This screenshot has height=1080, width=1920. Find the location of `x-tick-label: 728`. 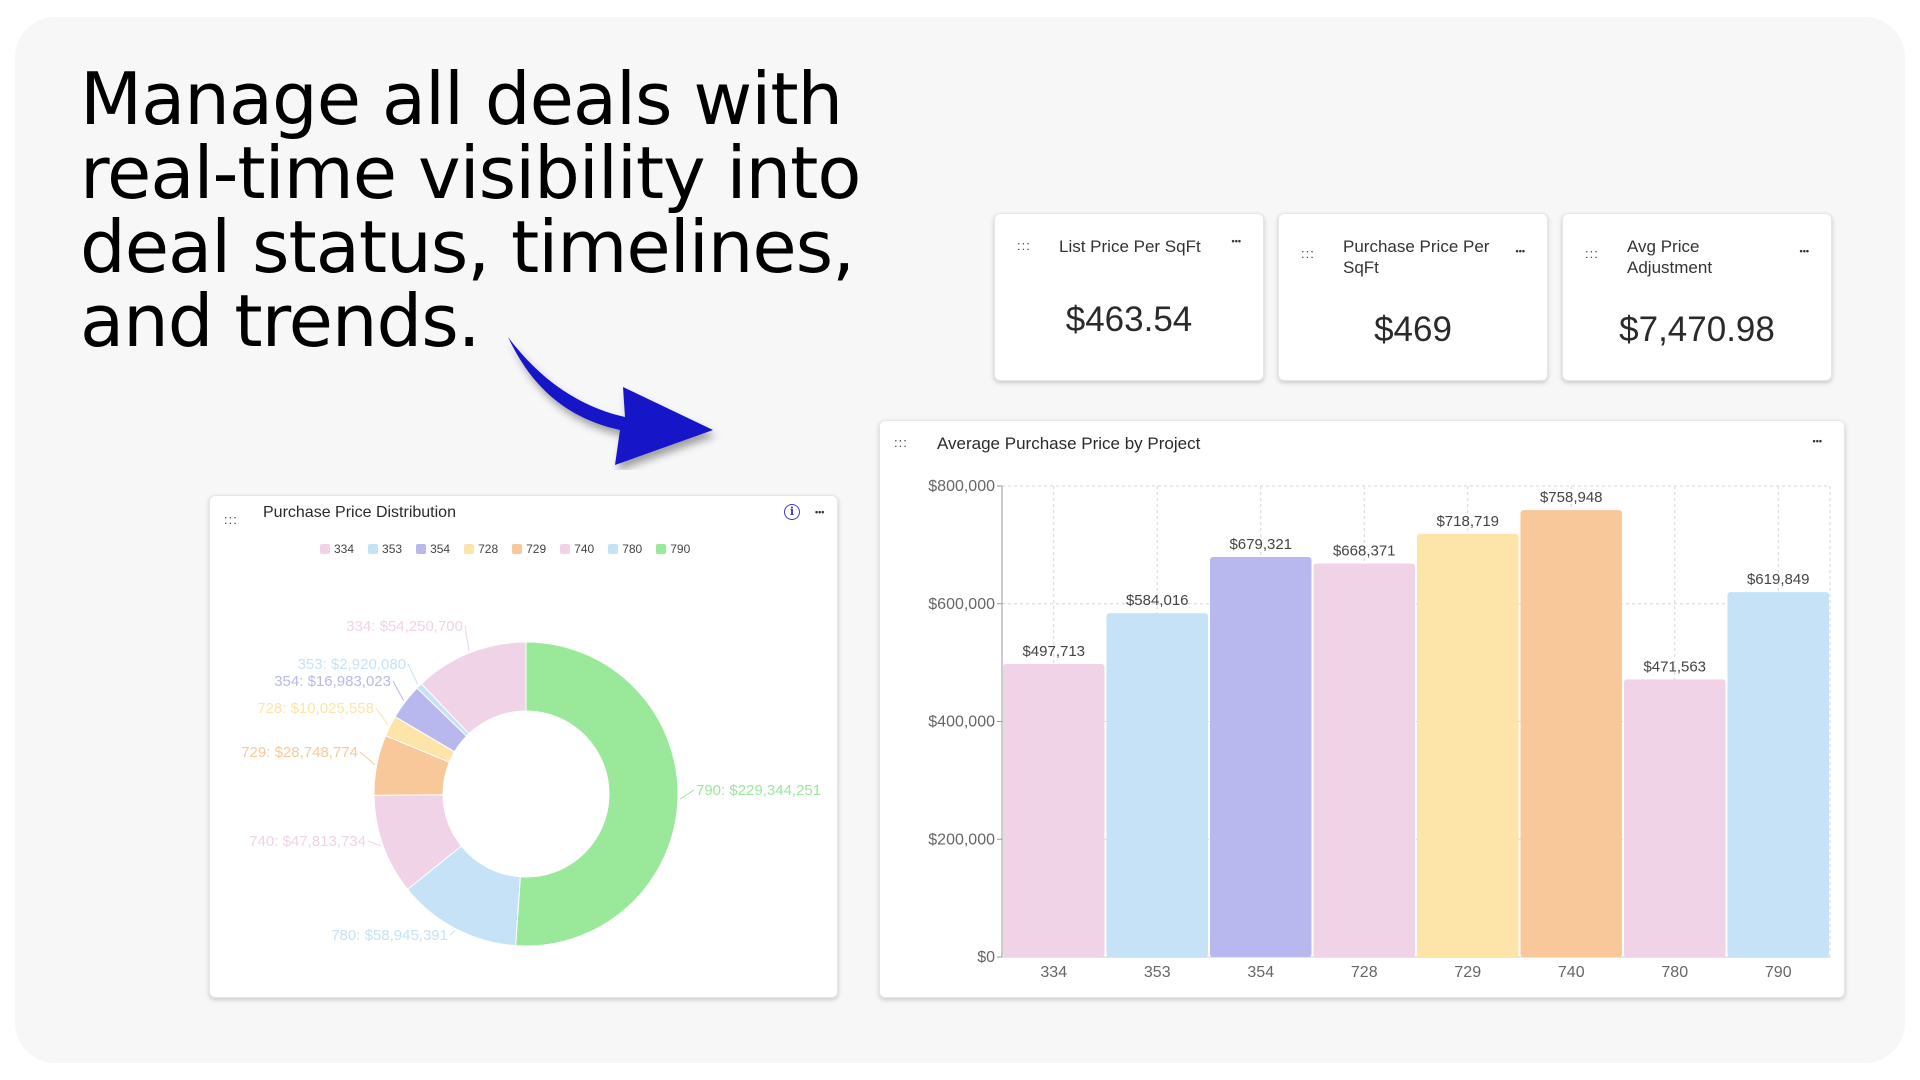

x-tick-label: 728 is located at coordinates (1364, 972).